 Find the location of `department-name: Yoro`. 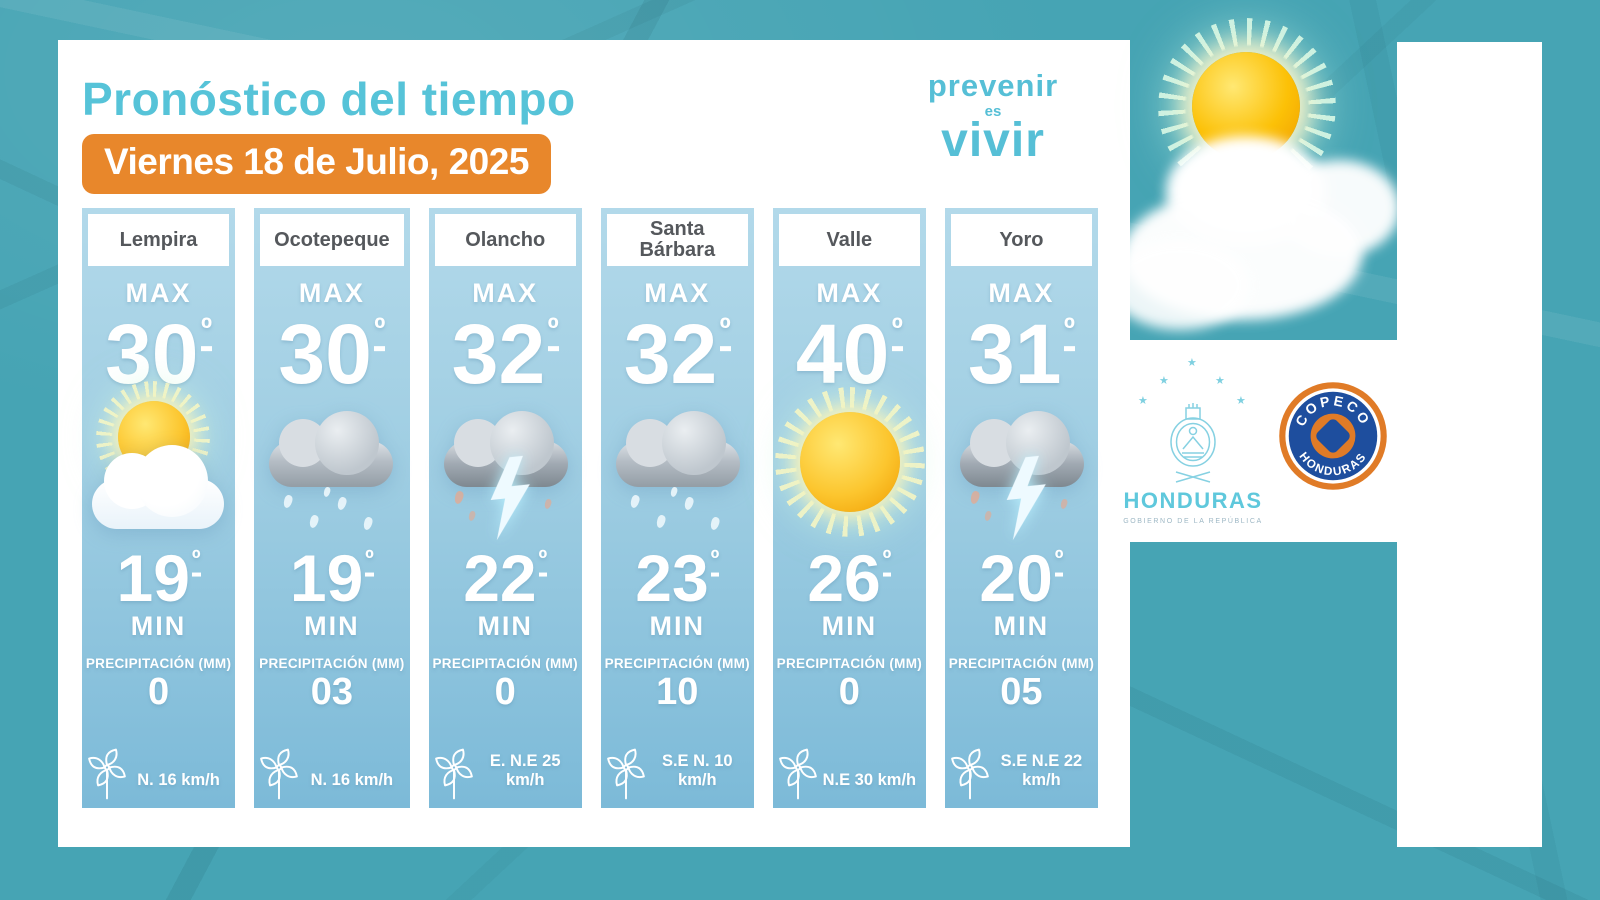

department-name: Yoro is located at coordinates (1021, 240).